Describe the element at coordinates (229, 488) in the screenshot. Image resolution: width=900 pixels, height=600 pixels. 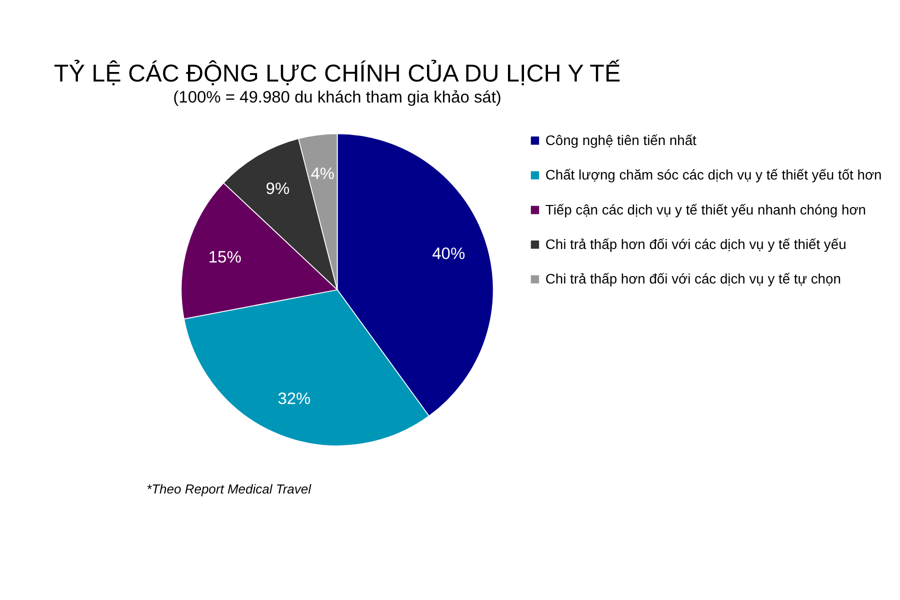
I see `text: *Theo Report Medical Travel` at that location.